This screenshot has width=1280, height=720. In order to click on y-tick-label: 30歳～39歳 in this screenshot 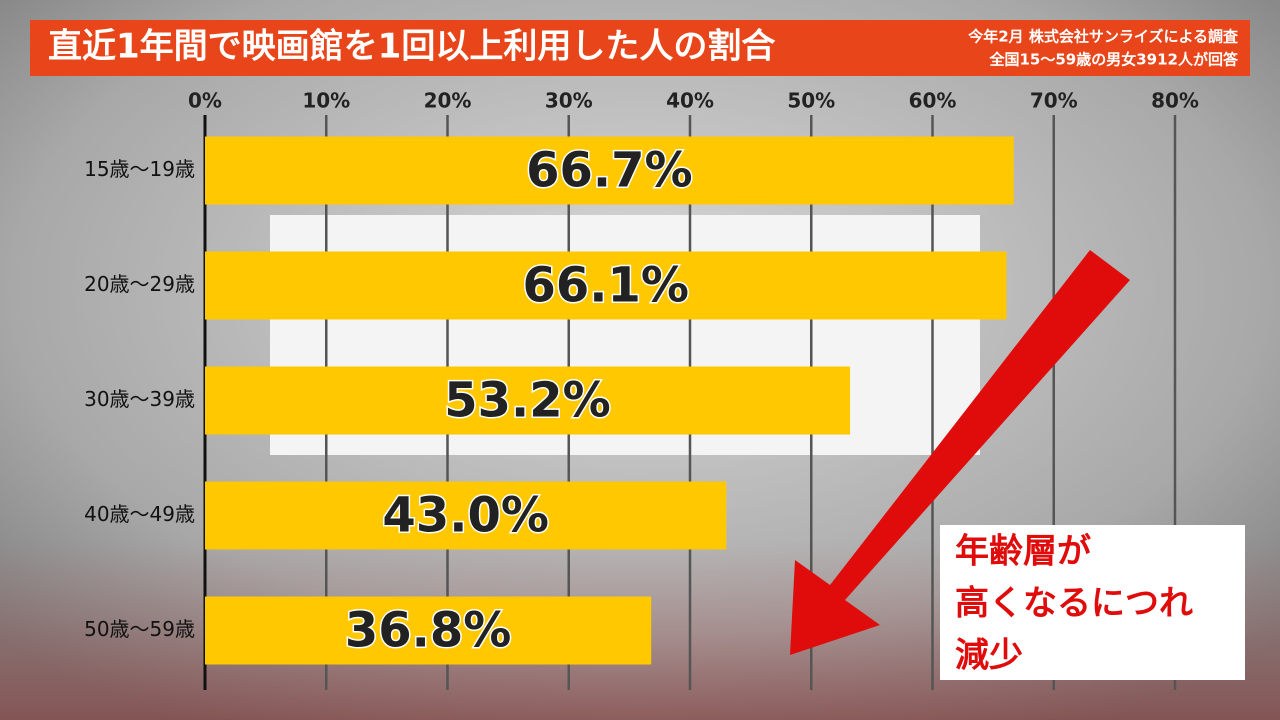, I will do `click(139, 399)`.